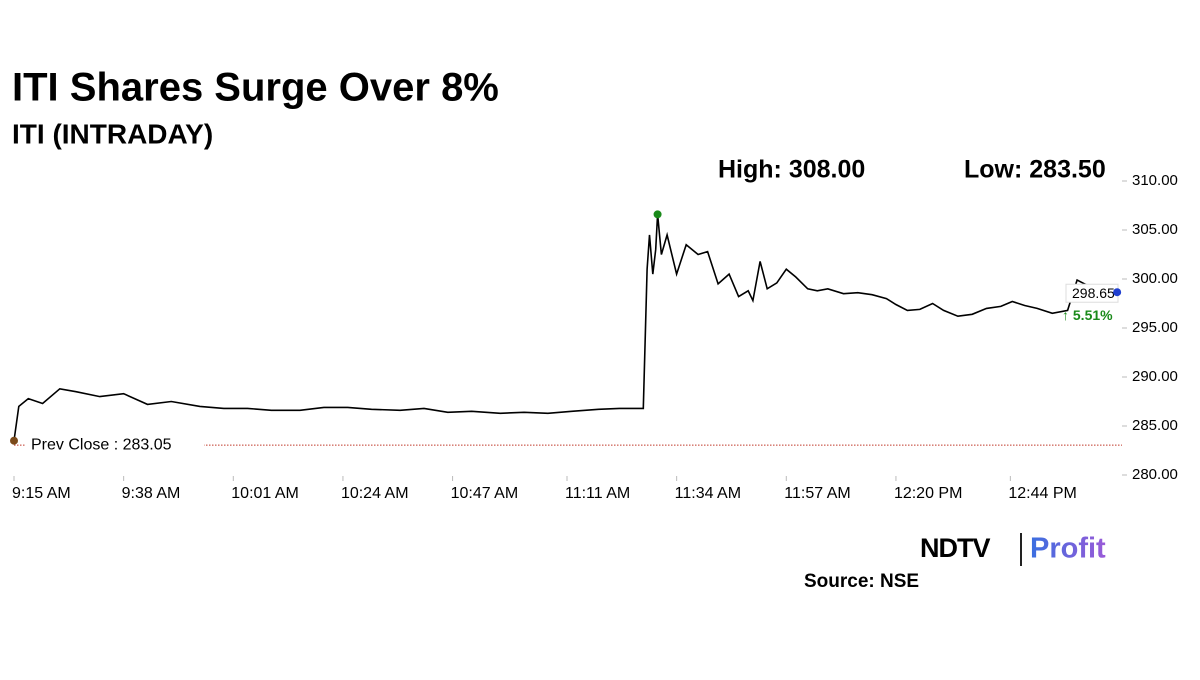  I want to click on y-tick-label: 290.00, so click(1155, 376).